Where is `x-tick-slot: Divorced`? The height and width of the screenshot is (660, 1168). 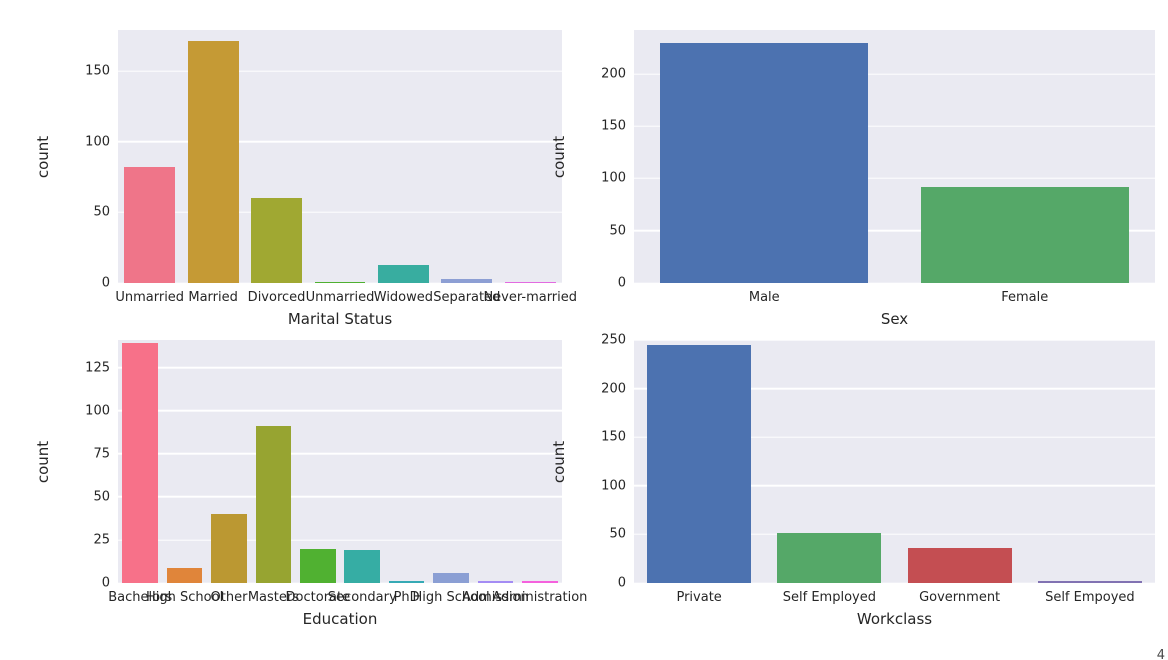
x-tick-slot: Divorced is located at coordinates (276, 300).